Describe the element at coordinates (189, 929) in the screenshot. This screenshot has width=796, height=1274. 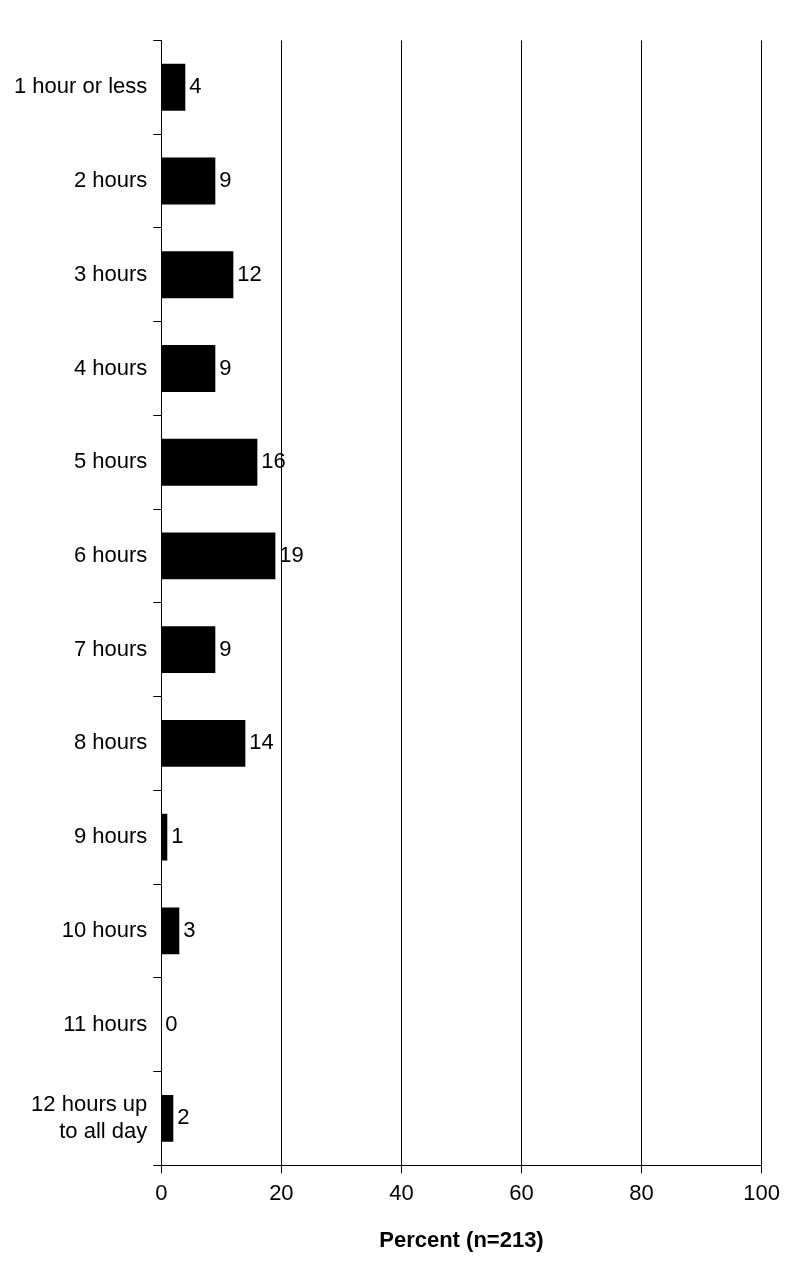
I see `data-label: 3` at that location.